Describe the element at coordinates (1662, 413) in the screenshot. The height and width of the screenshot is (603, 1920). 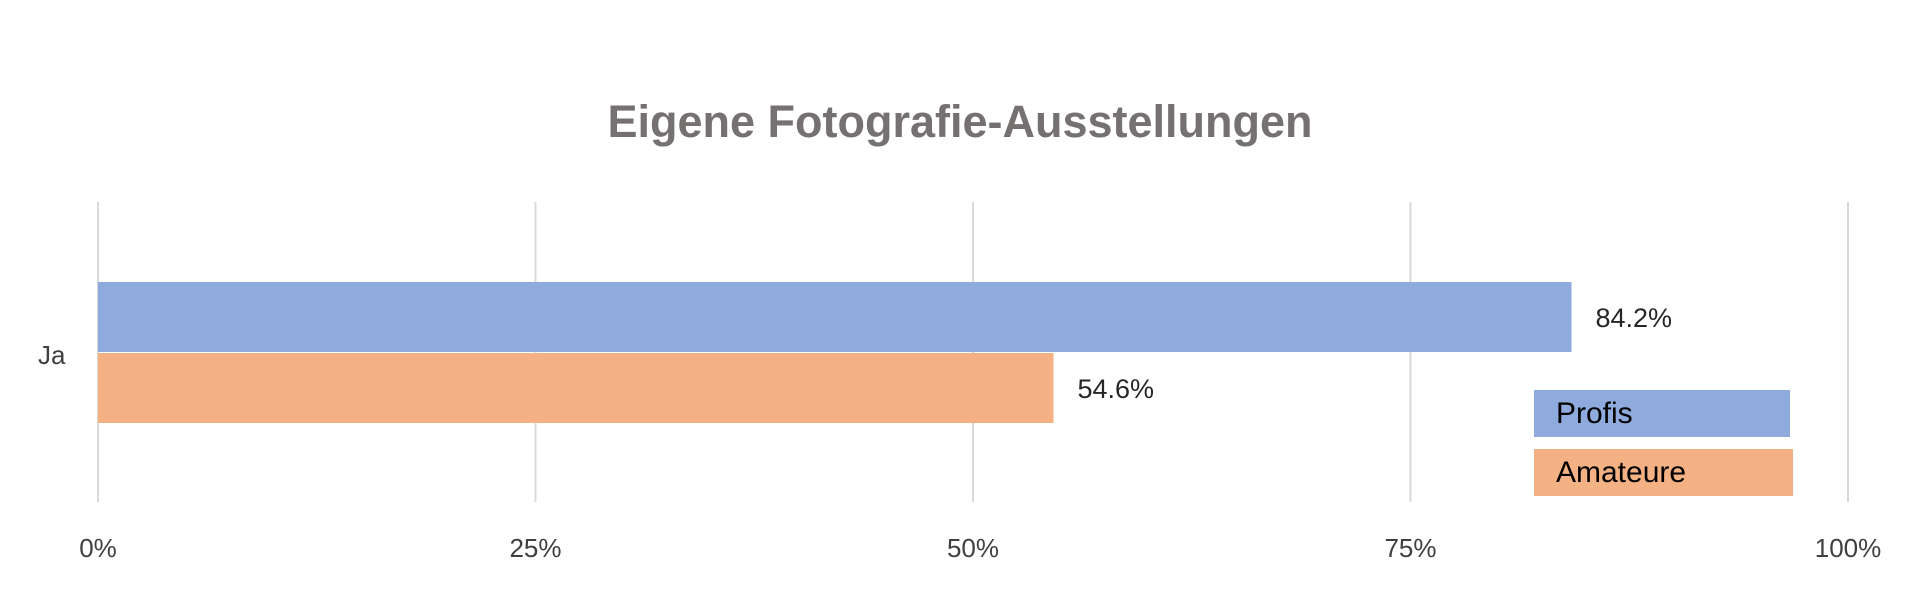
I see `legend-item-profis: Profis` at that location.